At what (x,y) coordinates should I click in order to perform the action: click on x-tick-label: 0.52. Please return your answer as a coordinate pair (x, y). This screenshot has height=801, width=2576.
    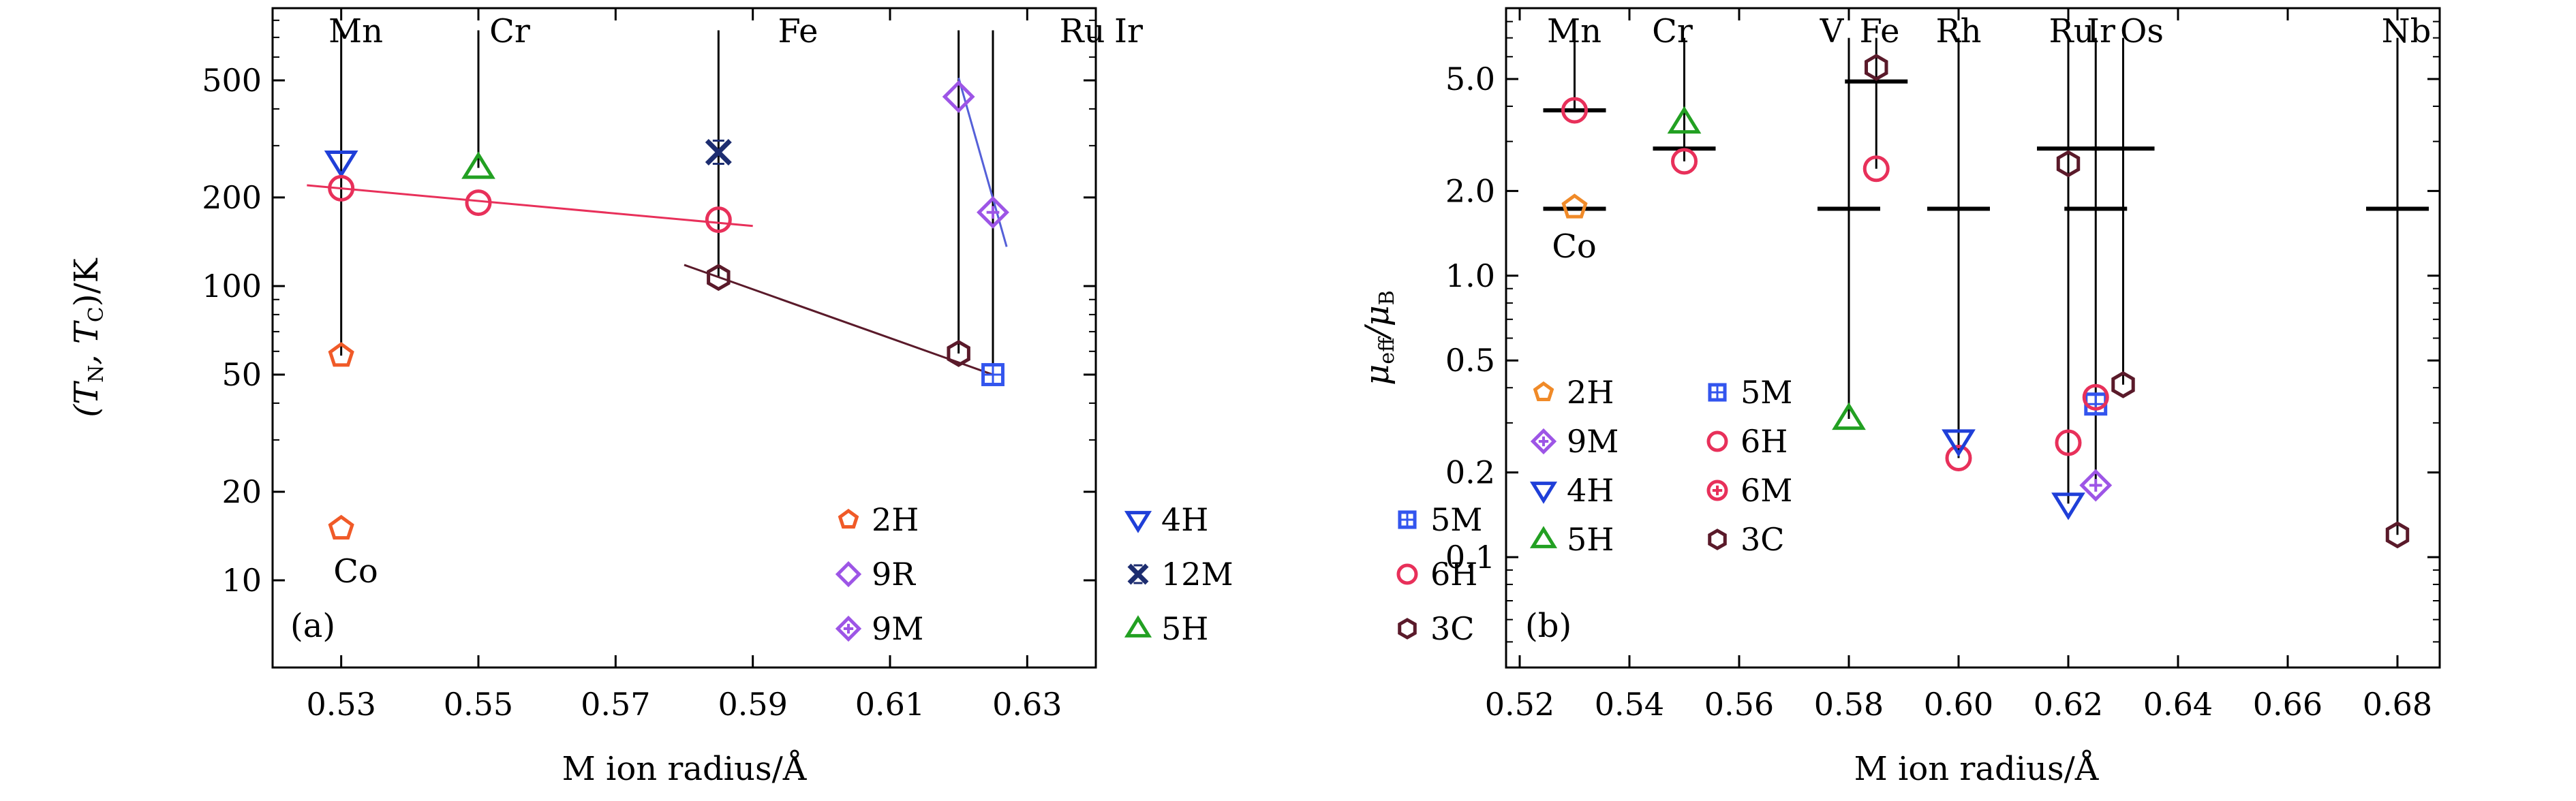
    Looking at the image, I should click on (1520, 705).